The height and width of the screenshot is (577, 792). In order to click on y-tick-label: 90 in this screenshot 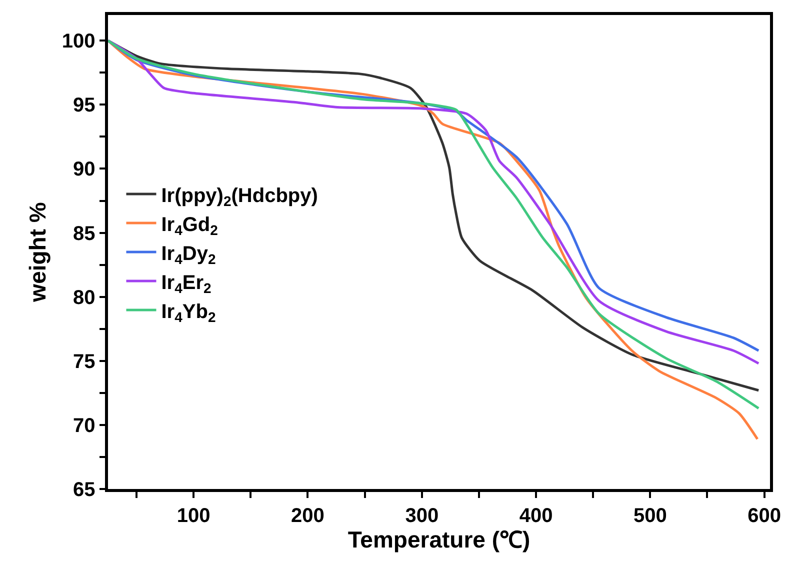, I will do `click(84, 169)`.